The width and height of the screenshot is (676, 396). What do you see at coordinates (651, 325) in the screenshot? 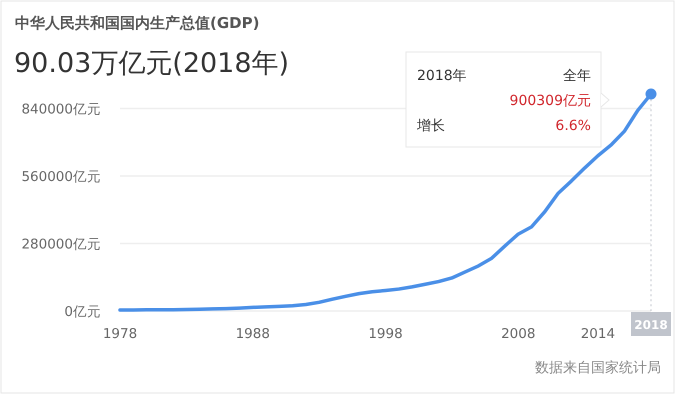
I see `ref-line-label: 2018` at bounding box center [651, 325].